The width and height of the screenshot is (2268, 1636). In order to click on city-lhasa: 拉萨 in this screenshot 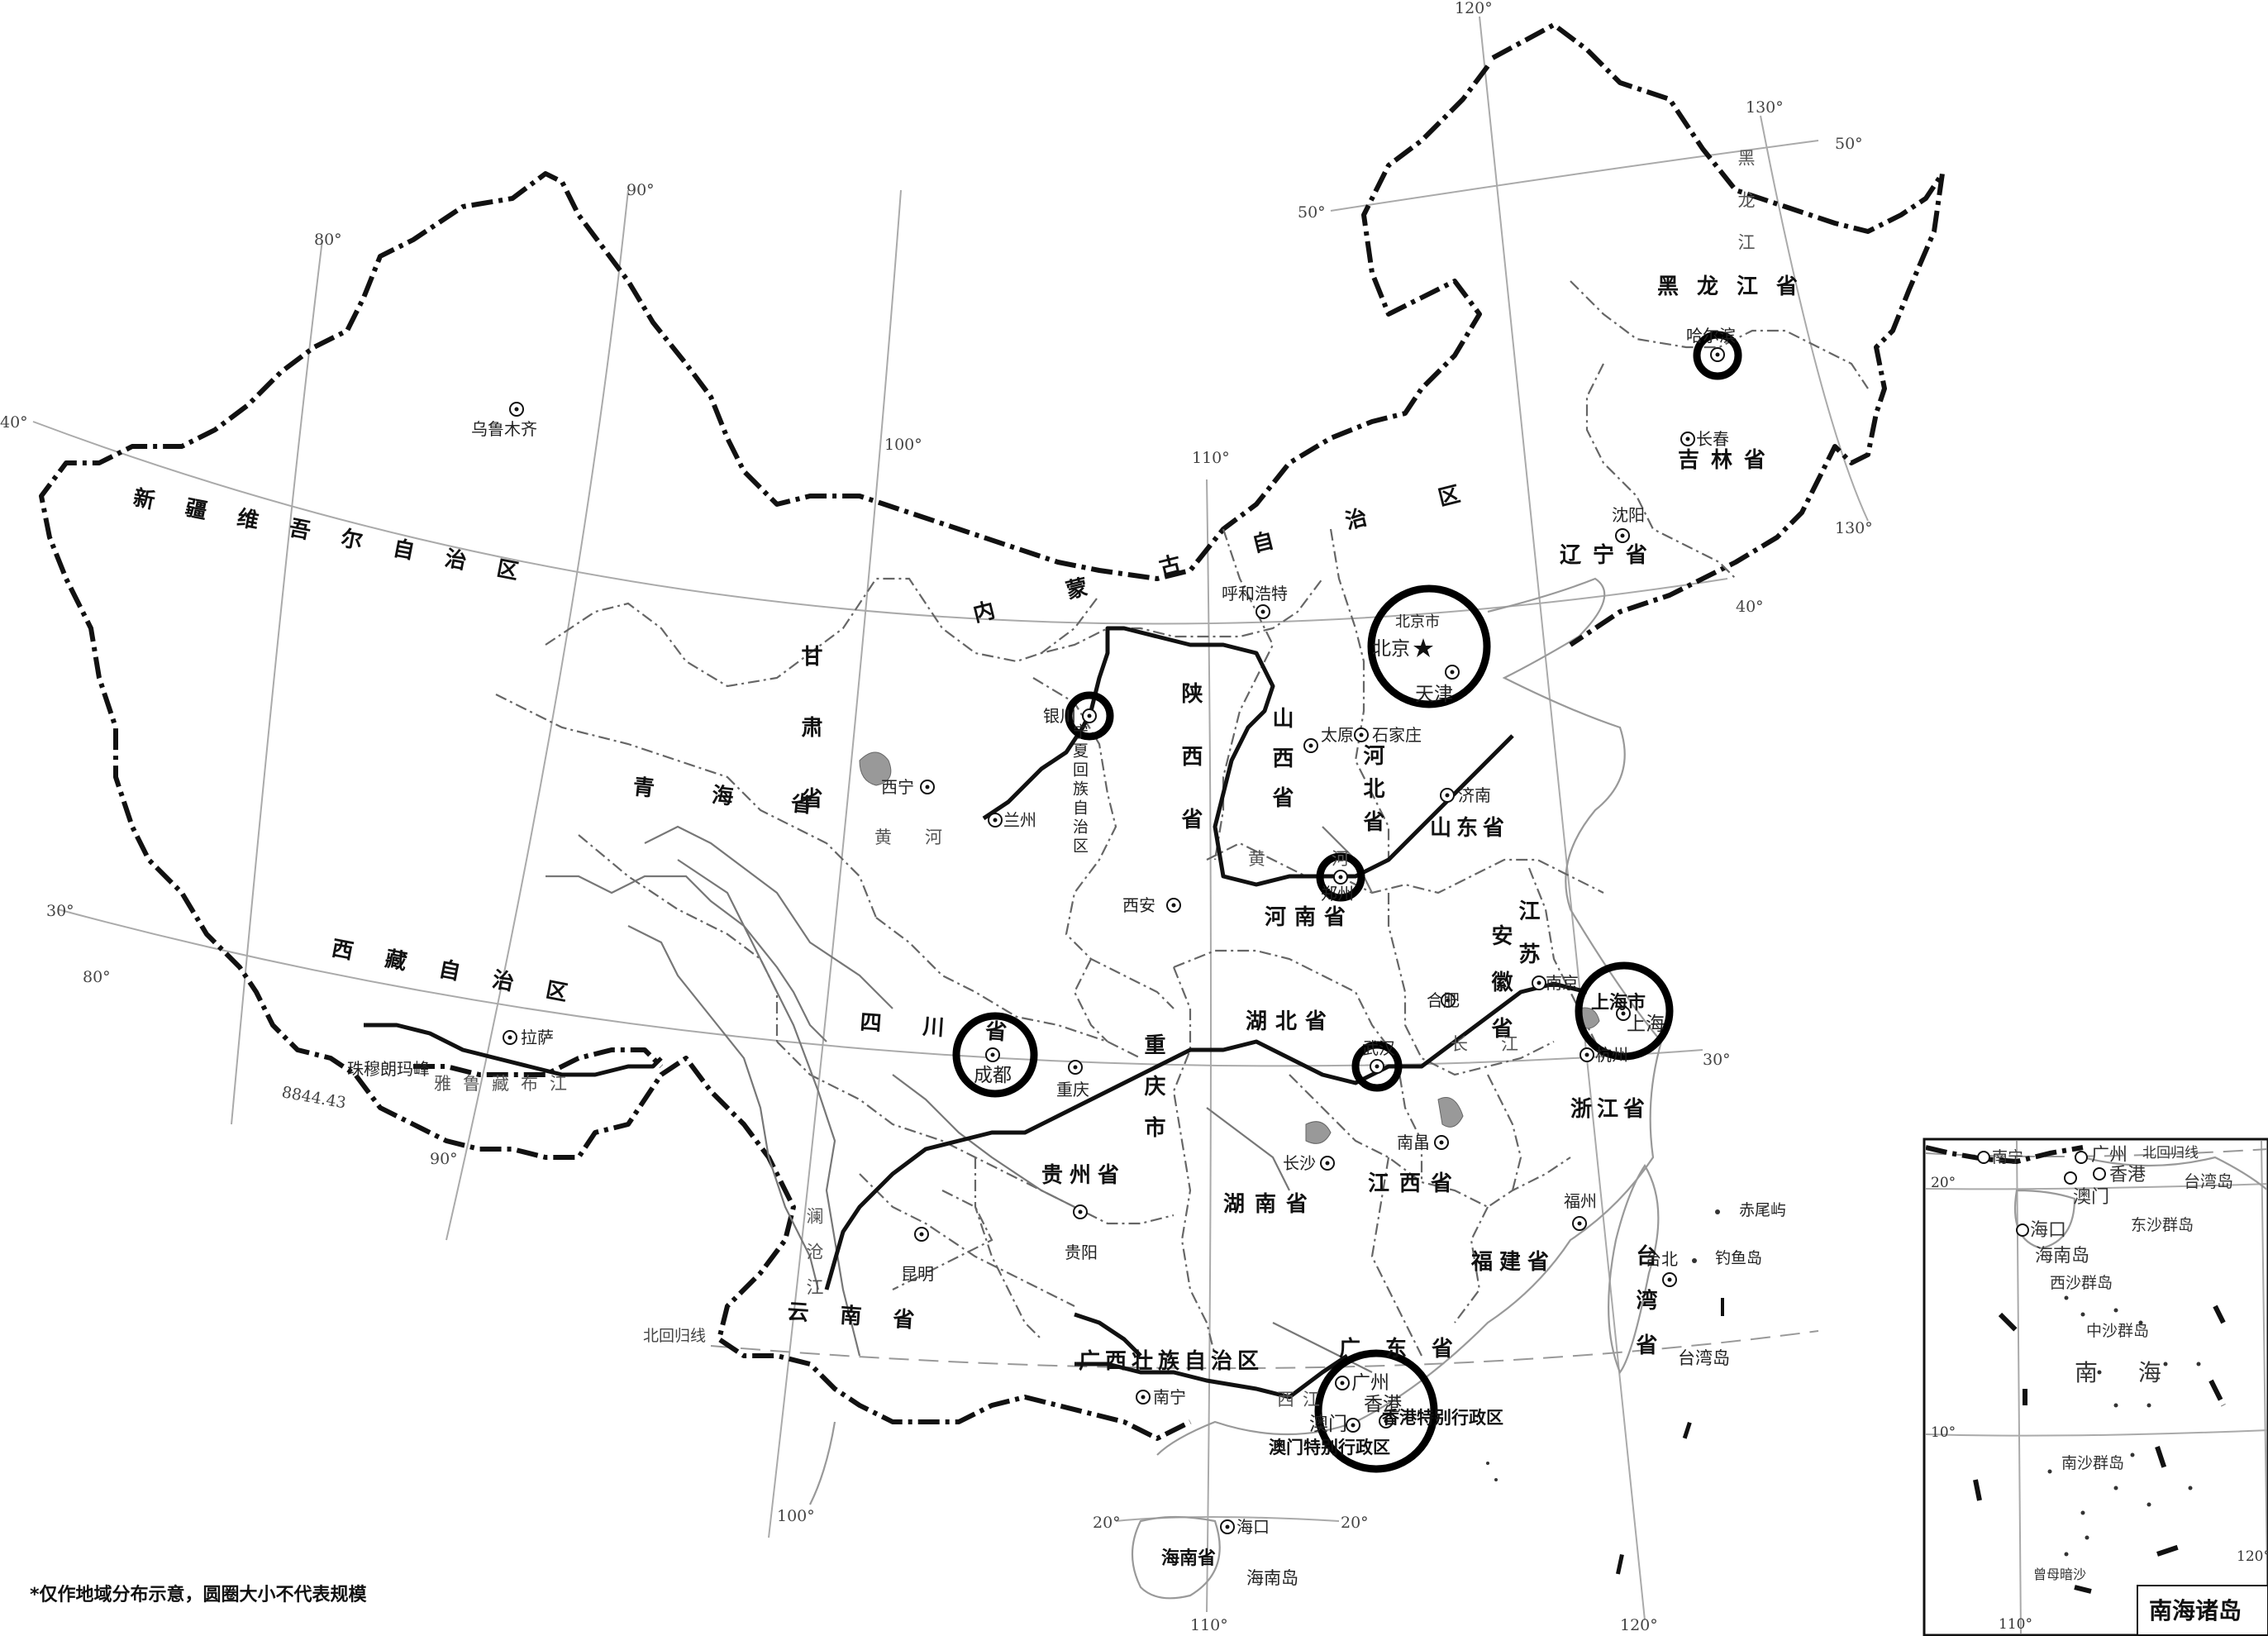, I will do `click(537, 1037)`.